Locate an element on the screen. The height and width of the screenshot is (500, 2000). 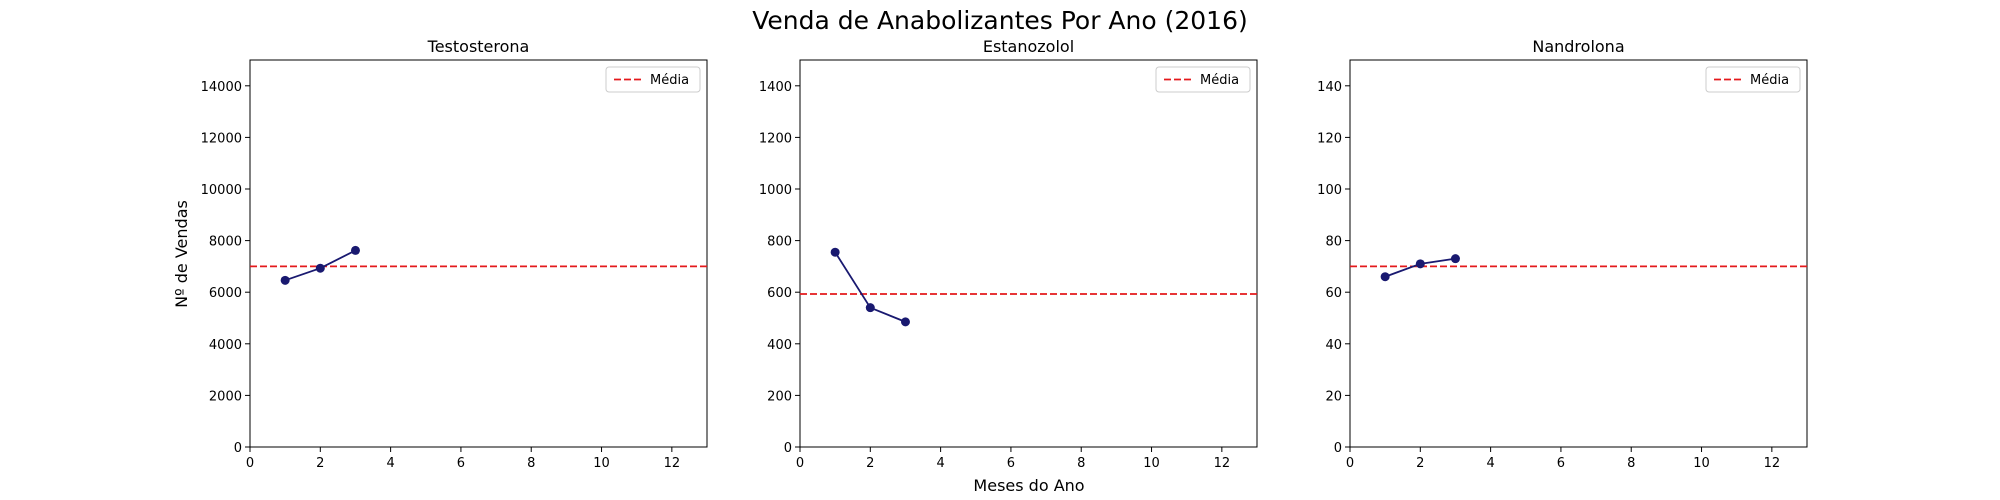
figure-title: Venda de Anabolizantes Por Ano (2016) is located at coordinates (1000, 20).